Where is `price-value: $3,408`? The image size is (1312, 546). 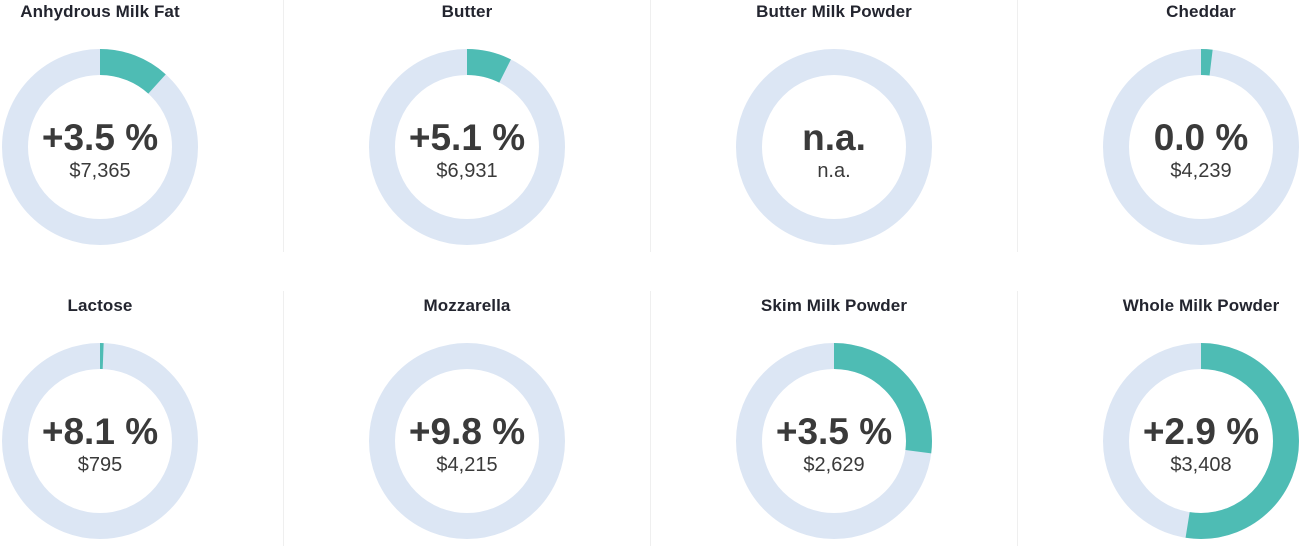
price-value: $3,408 is located at coordinates (1201, 465).